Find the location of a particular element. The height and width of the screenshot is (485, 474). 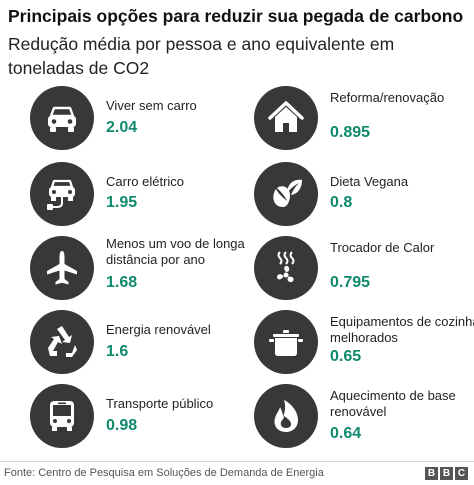

option-value: 0.65 is located at coordinates (346, 356).